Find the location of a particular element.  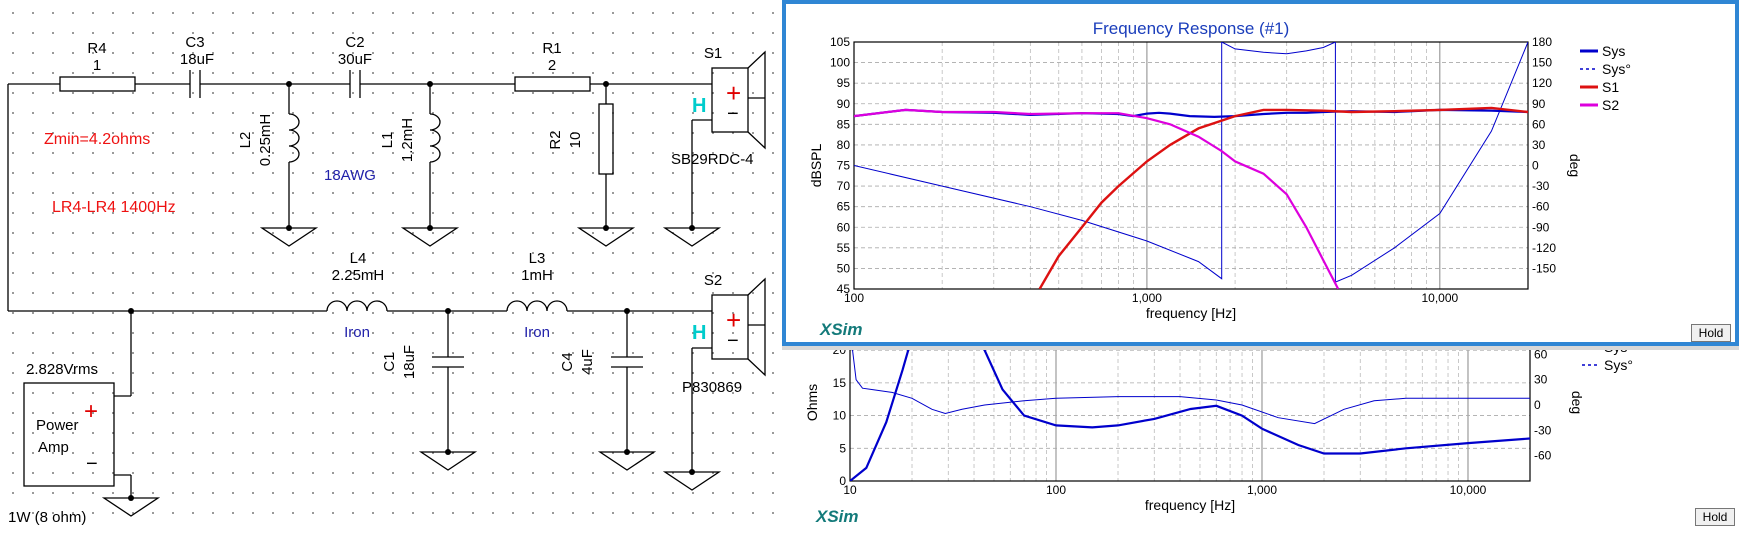

c1-value: 18uF is located at coordinates (409, 362).